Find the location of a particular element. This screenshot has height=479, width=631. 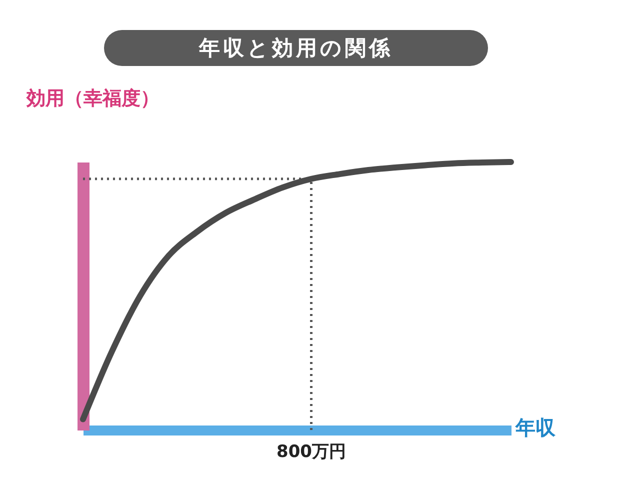

chart-title: 年収と効用の関係 is located at coordinates (296, 48).